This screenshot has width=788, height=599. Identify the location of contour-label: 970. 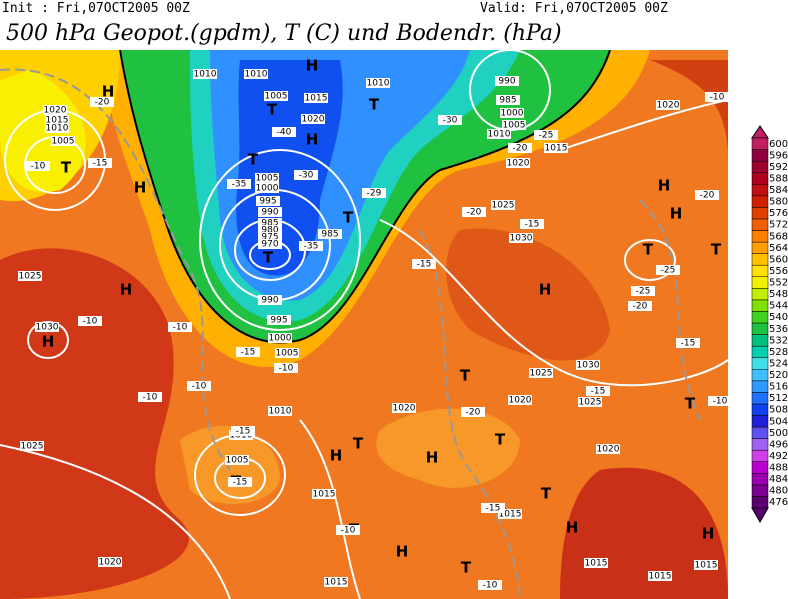
(269, 245).